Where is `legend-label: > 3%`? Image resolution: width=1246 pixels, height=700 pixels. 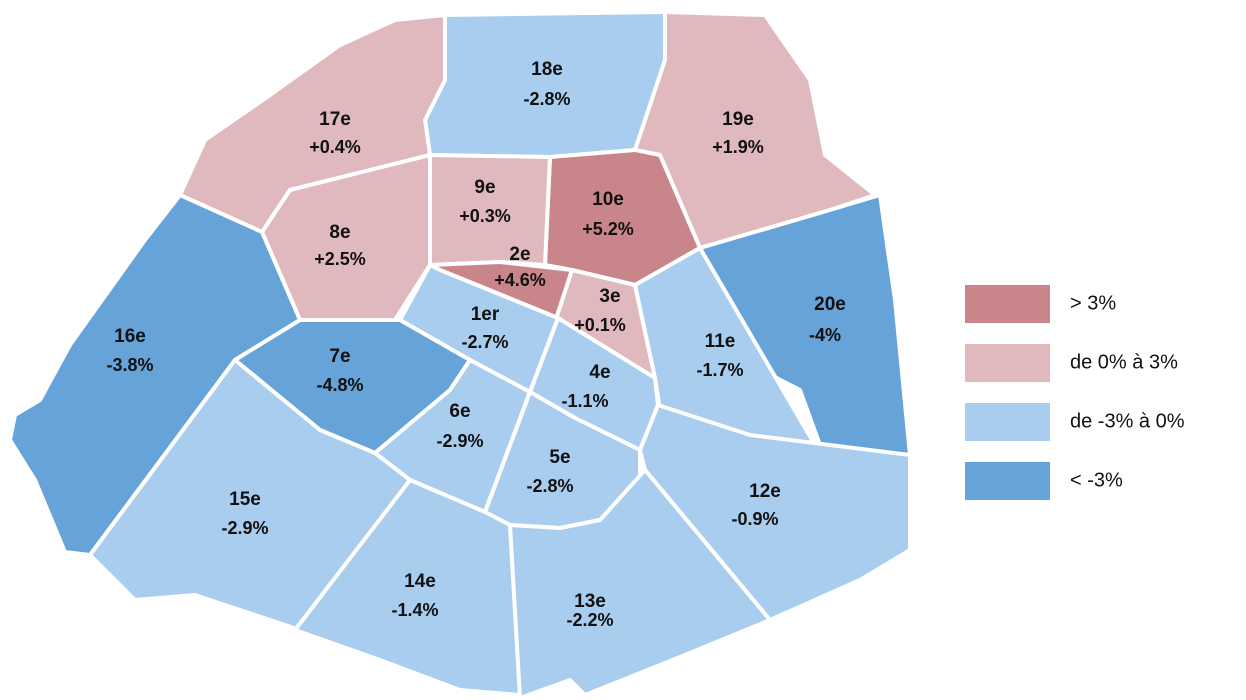
legend-label: > 3% is located at coordinates (1093, 303).